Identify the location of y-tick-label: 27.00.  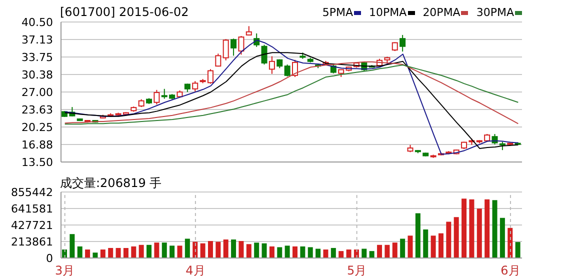
(37, 92).